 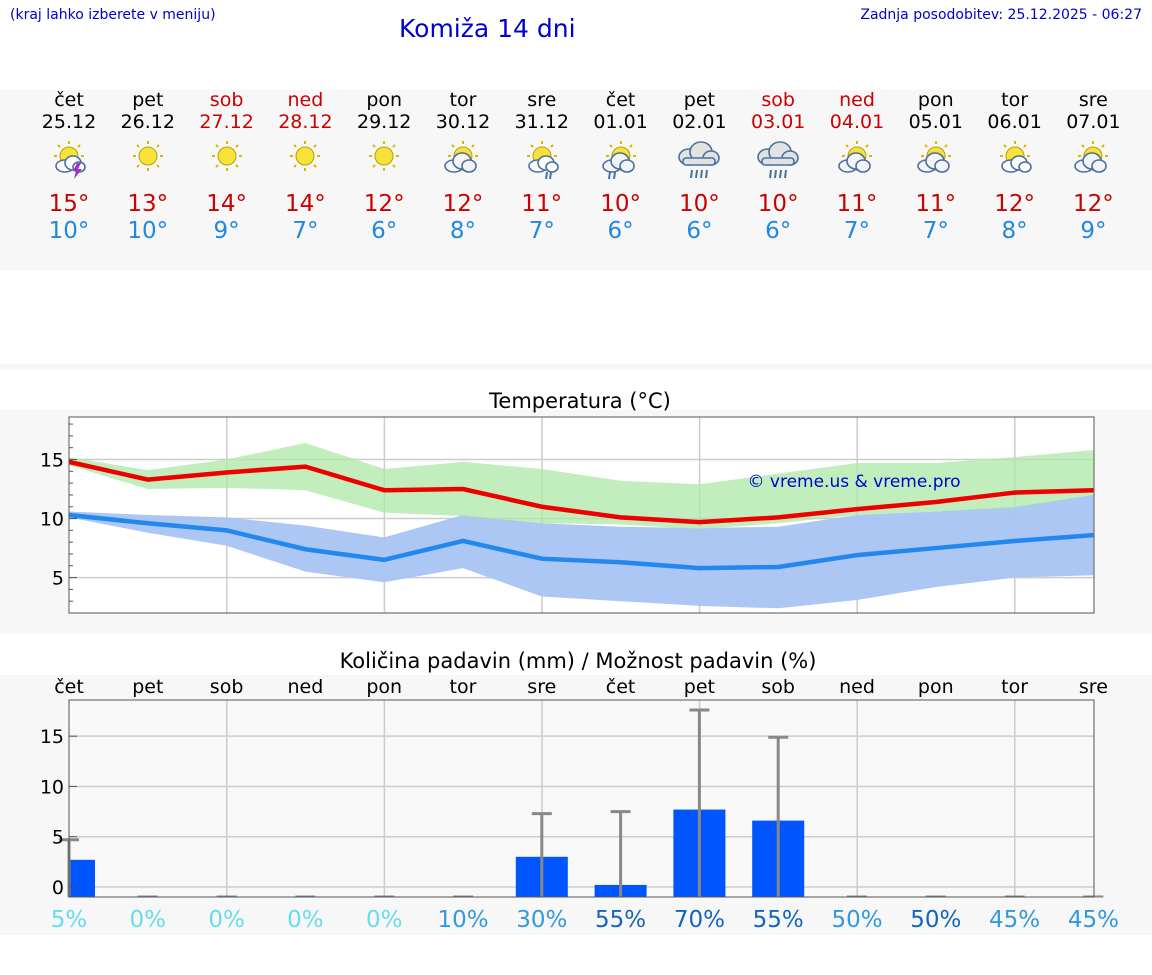 I want to click on max-temperature-range-band, so click(x=581, y=486).